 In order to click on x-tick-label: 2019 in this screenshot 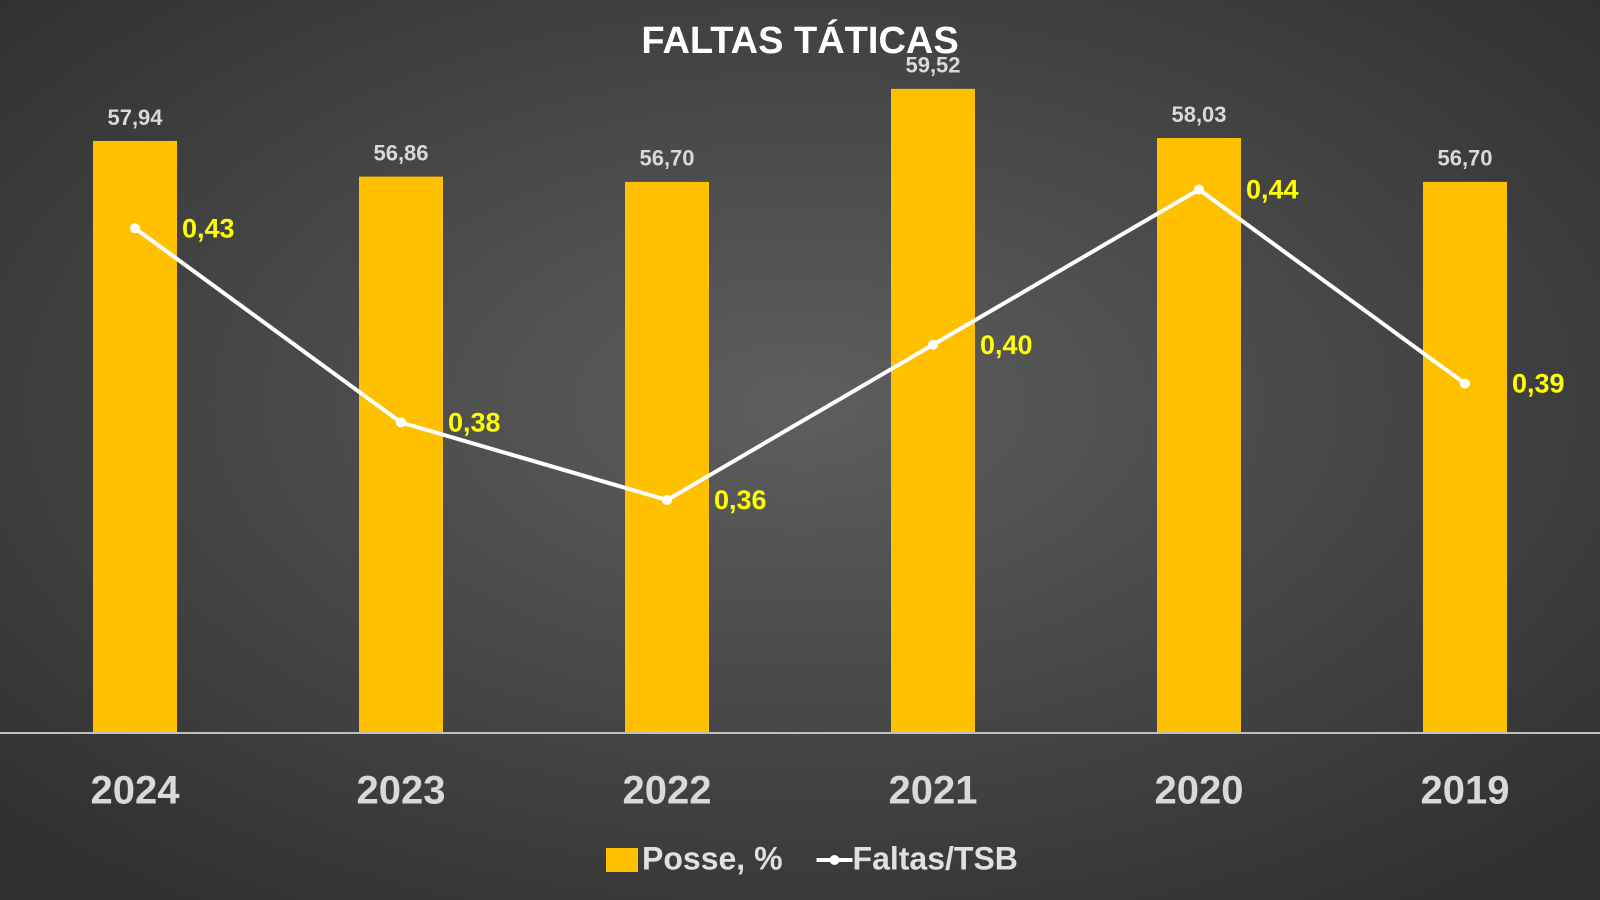, I will do `click(1465, 791)`.